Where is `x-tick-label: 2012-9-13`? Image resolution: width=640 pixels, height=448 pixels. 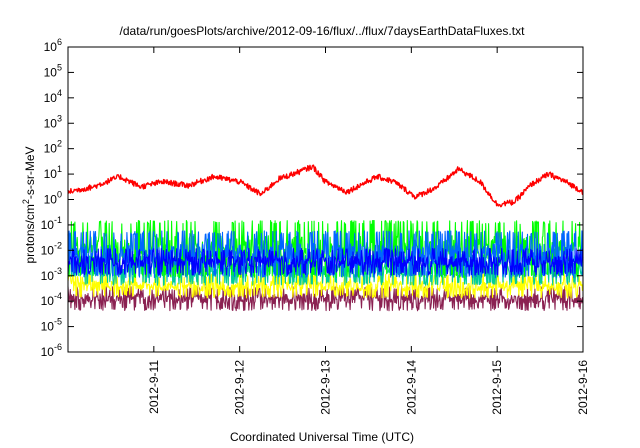 x-tick-label: 2012-9-13 is located at coordinates (326, 387).